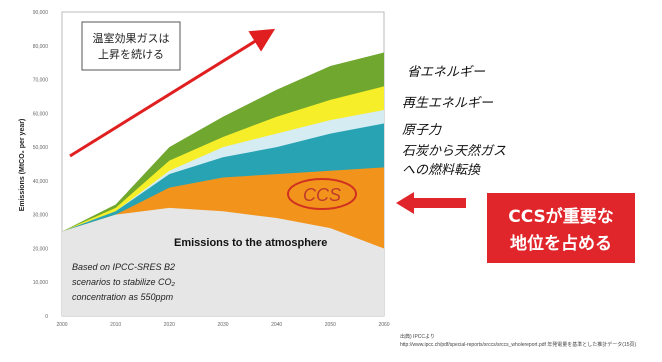 The height and width of the screenshot is (362, 662). What do you see at coordinates (131, 38) in the screenshot?
I see `trend-box-line1: 温室効果ガスは` at bounding box center [131, 38].